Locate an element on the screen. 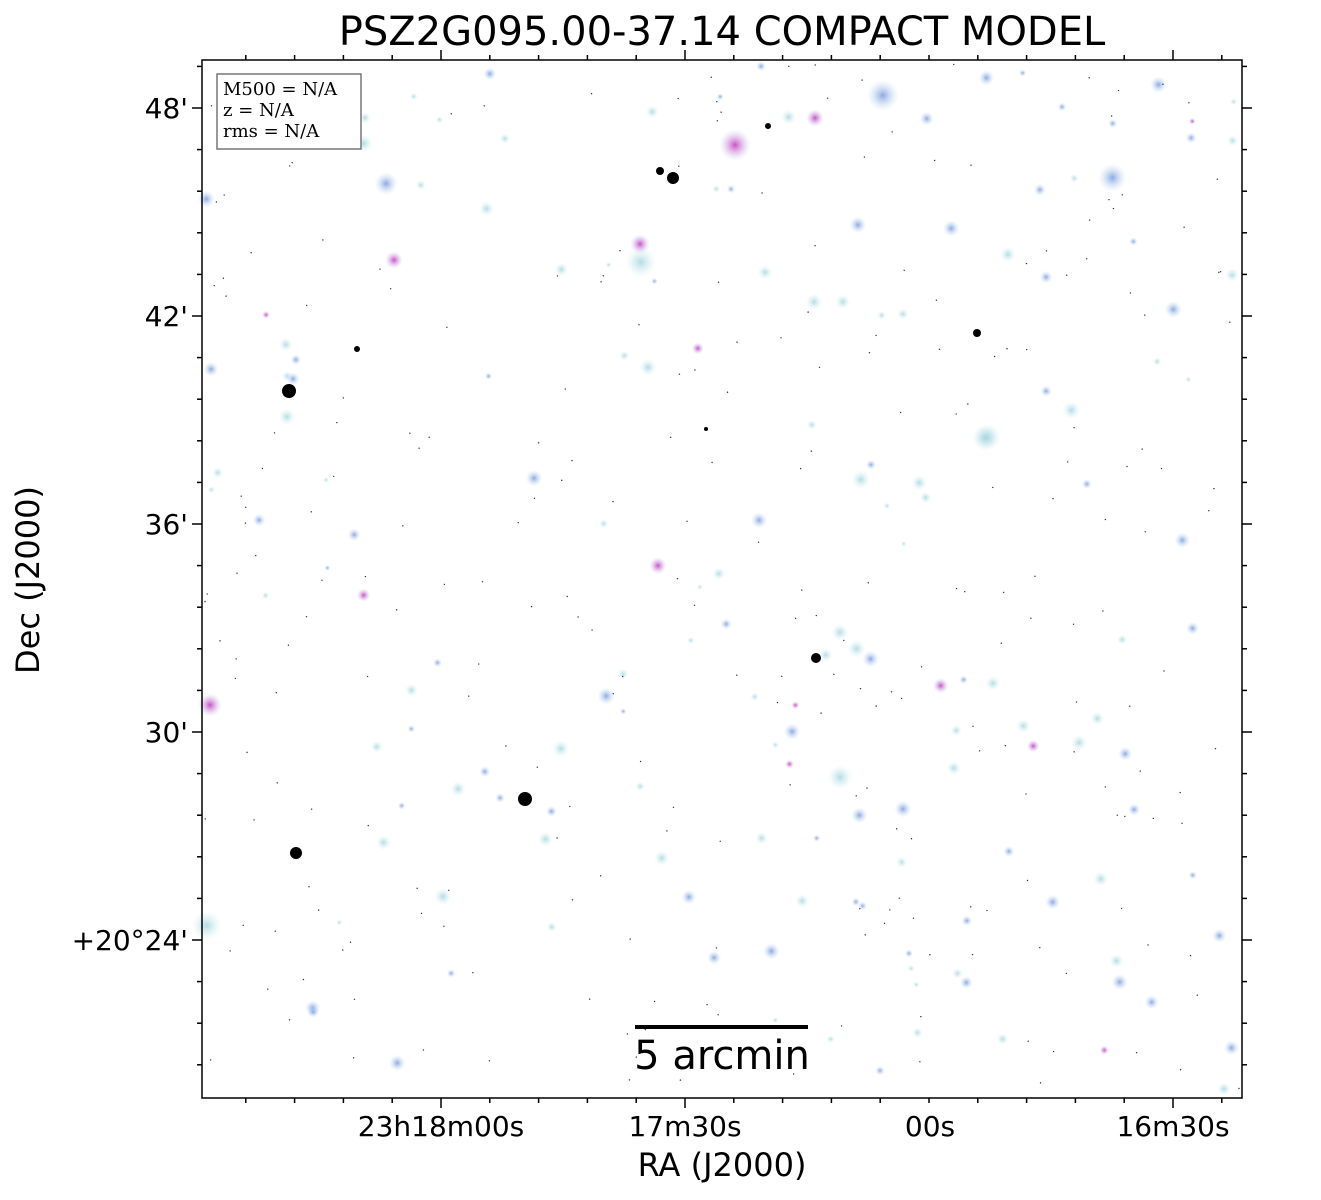  extended-source is located at coordinates (735, 145).